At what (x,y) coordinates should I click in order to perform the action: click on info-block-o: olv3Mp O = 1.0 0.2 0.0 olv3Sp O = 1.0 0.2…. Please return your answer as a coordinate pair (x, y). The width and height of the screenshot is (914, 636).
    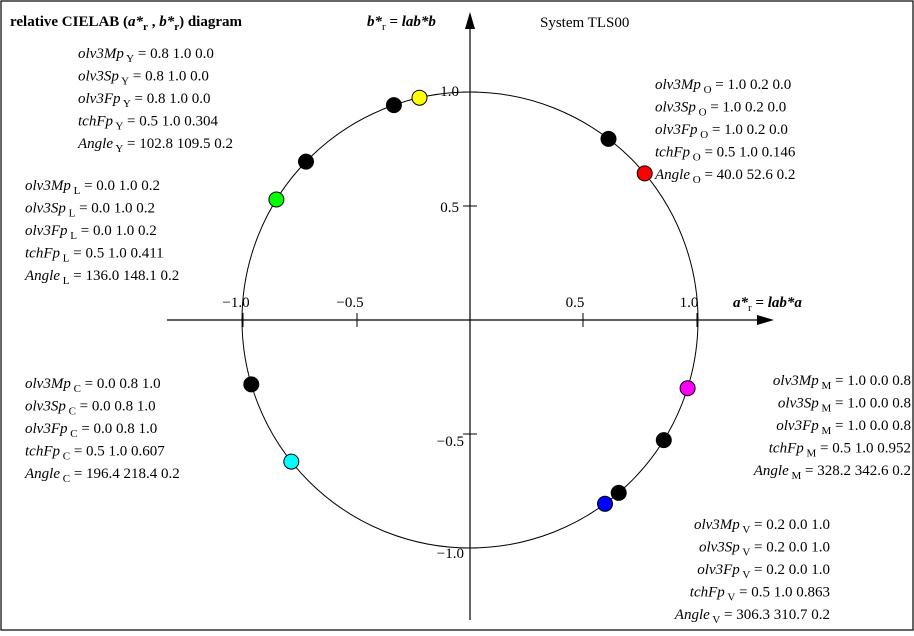
    Looking at the image, I should click on (725, 131).